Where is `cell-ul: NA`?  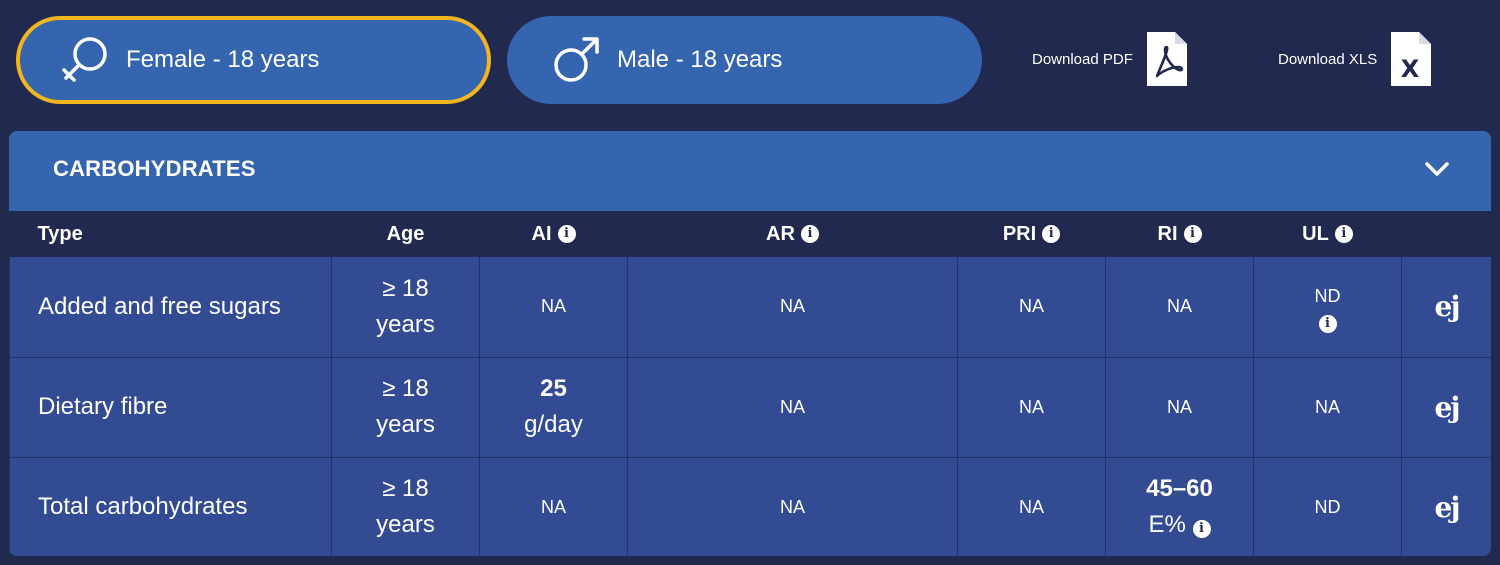 cell-ul: NA is located at coordinates (1327, 407).